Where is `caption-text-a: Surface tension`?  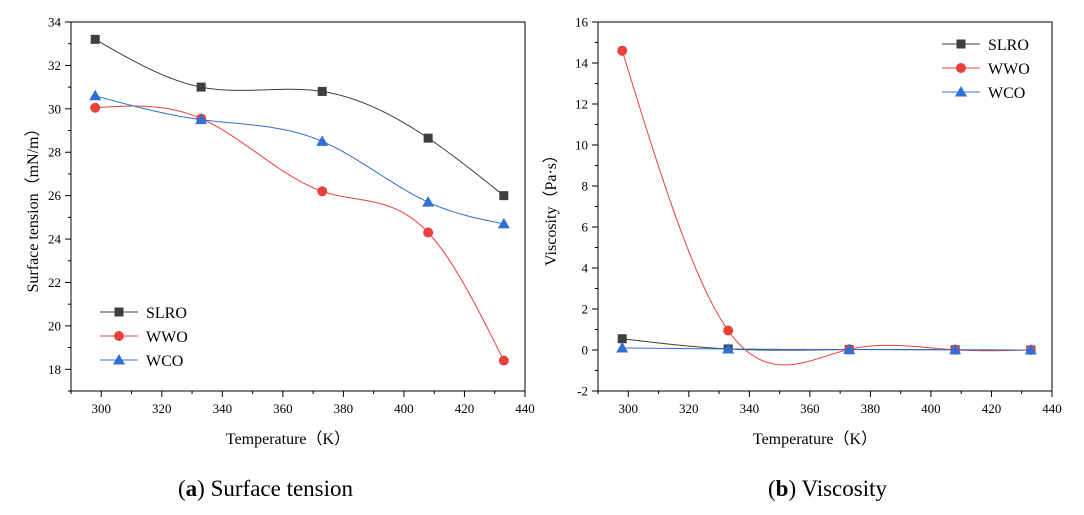
caption-text-a: Surface tension is located at coordinates (282, 488).